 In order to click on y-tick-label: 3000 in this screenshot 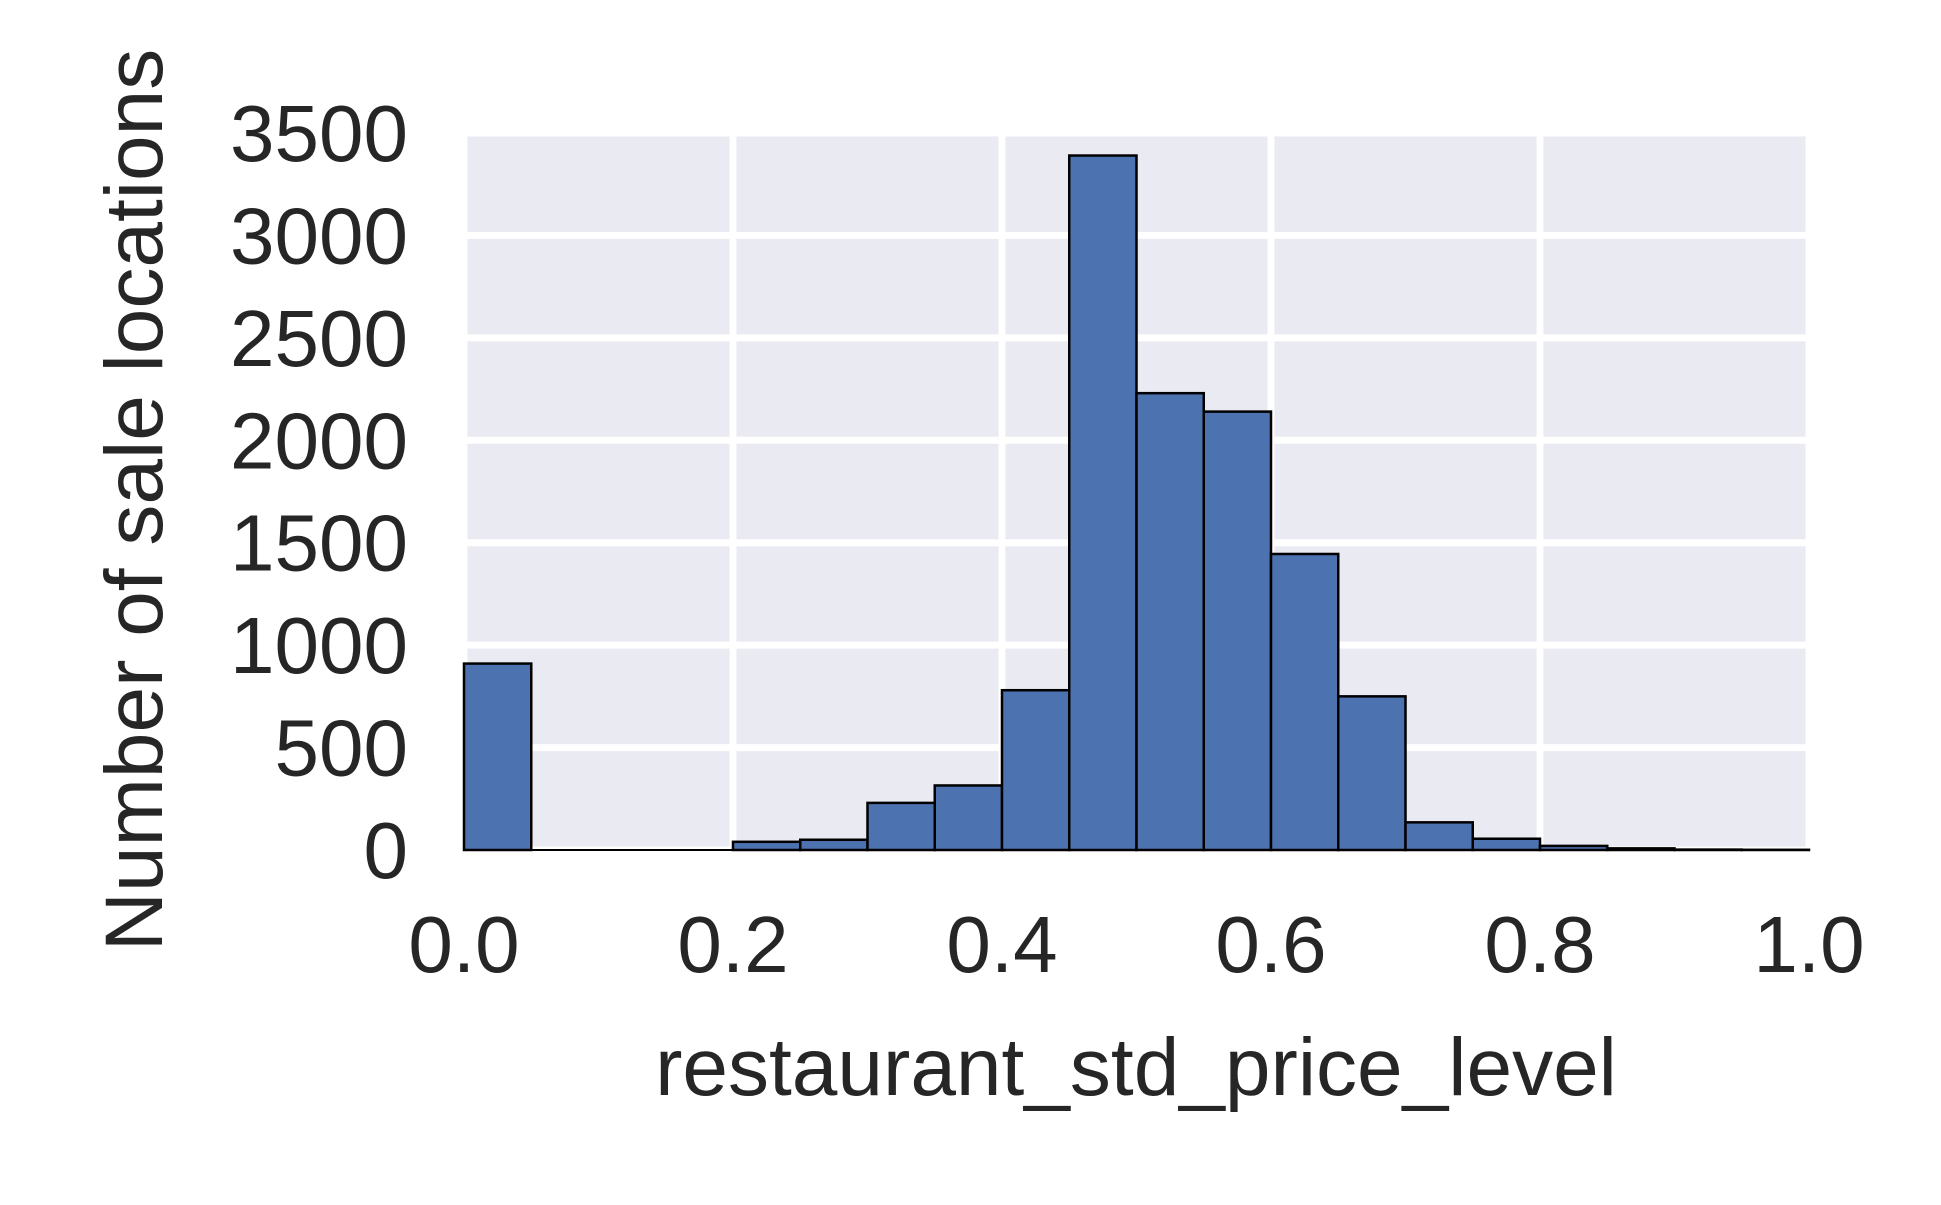, I will do `click(319, 235)`.